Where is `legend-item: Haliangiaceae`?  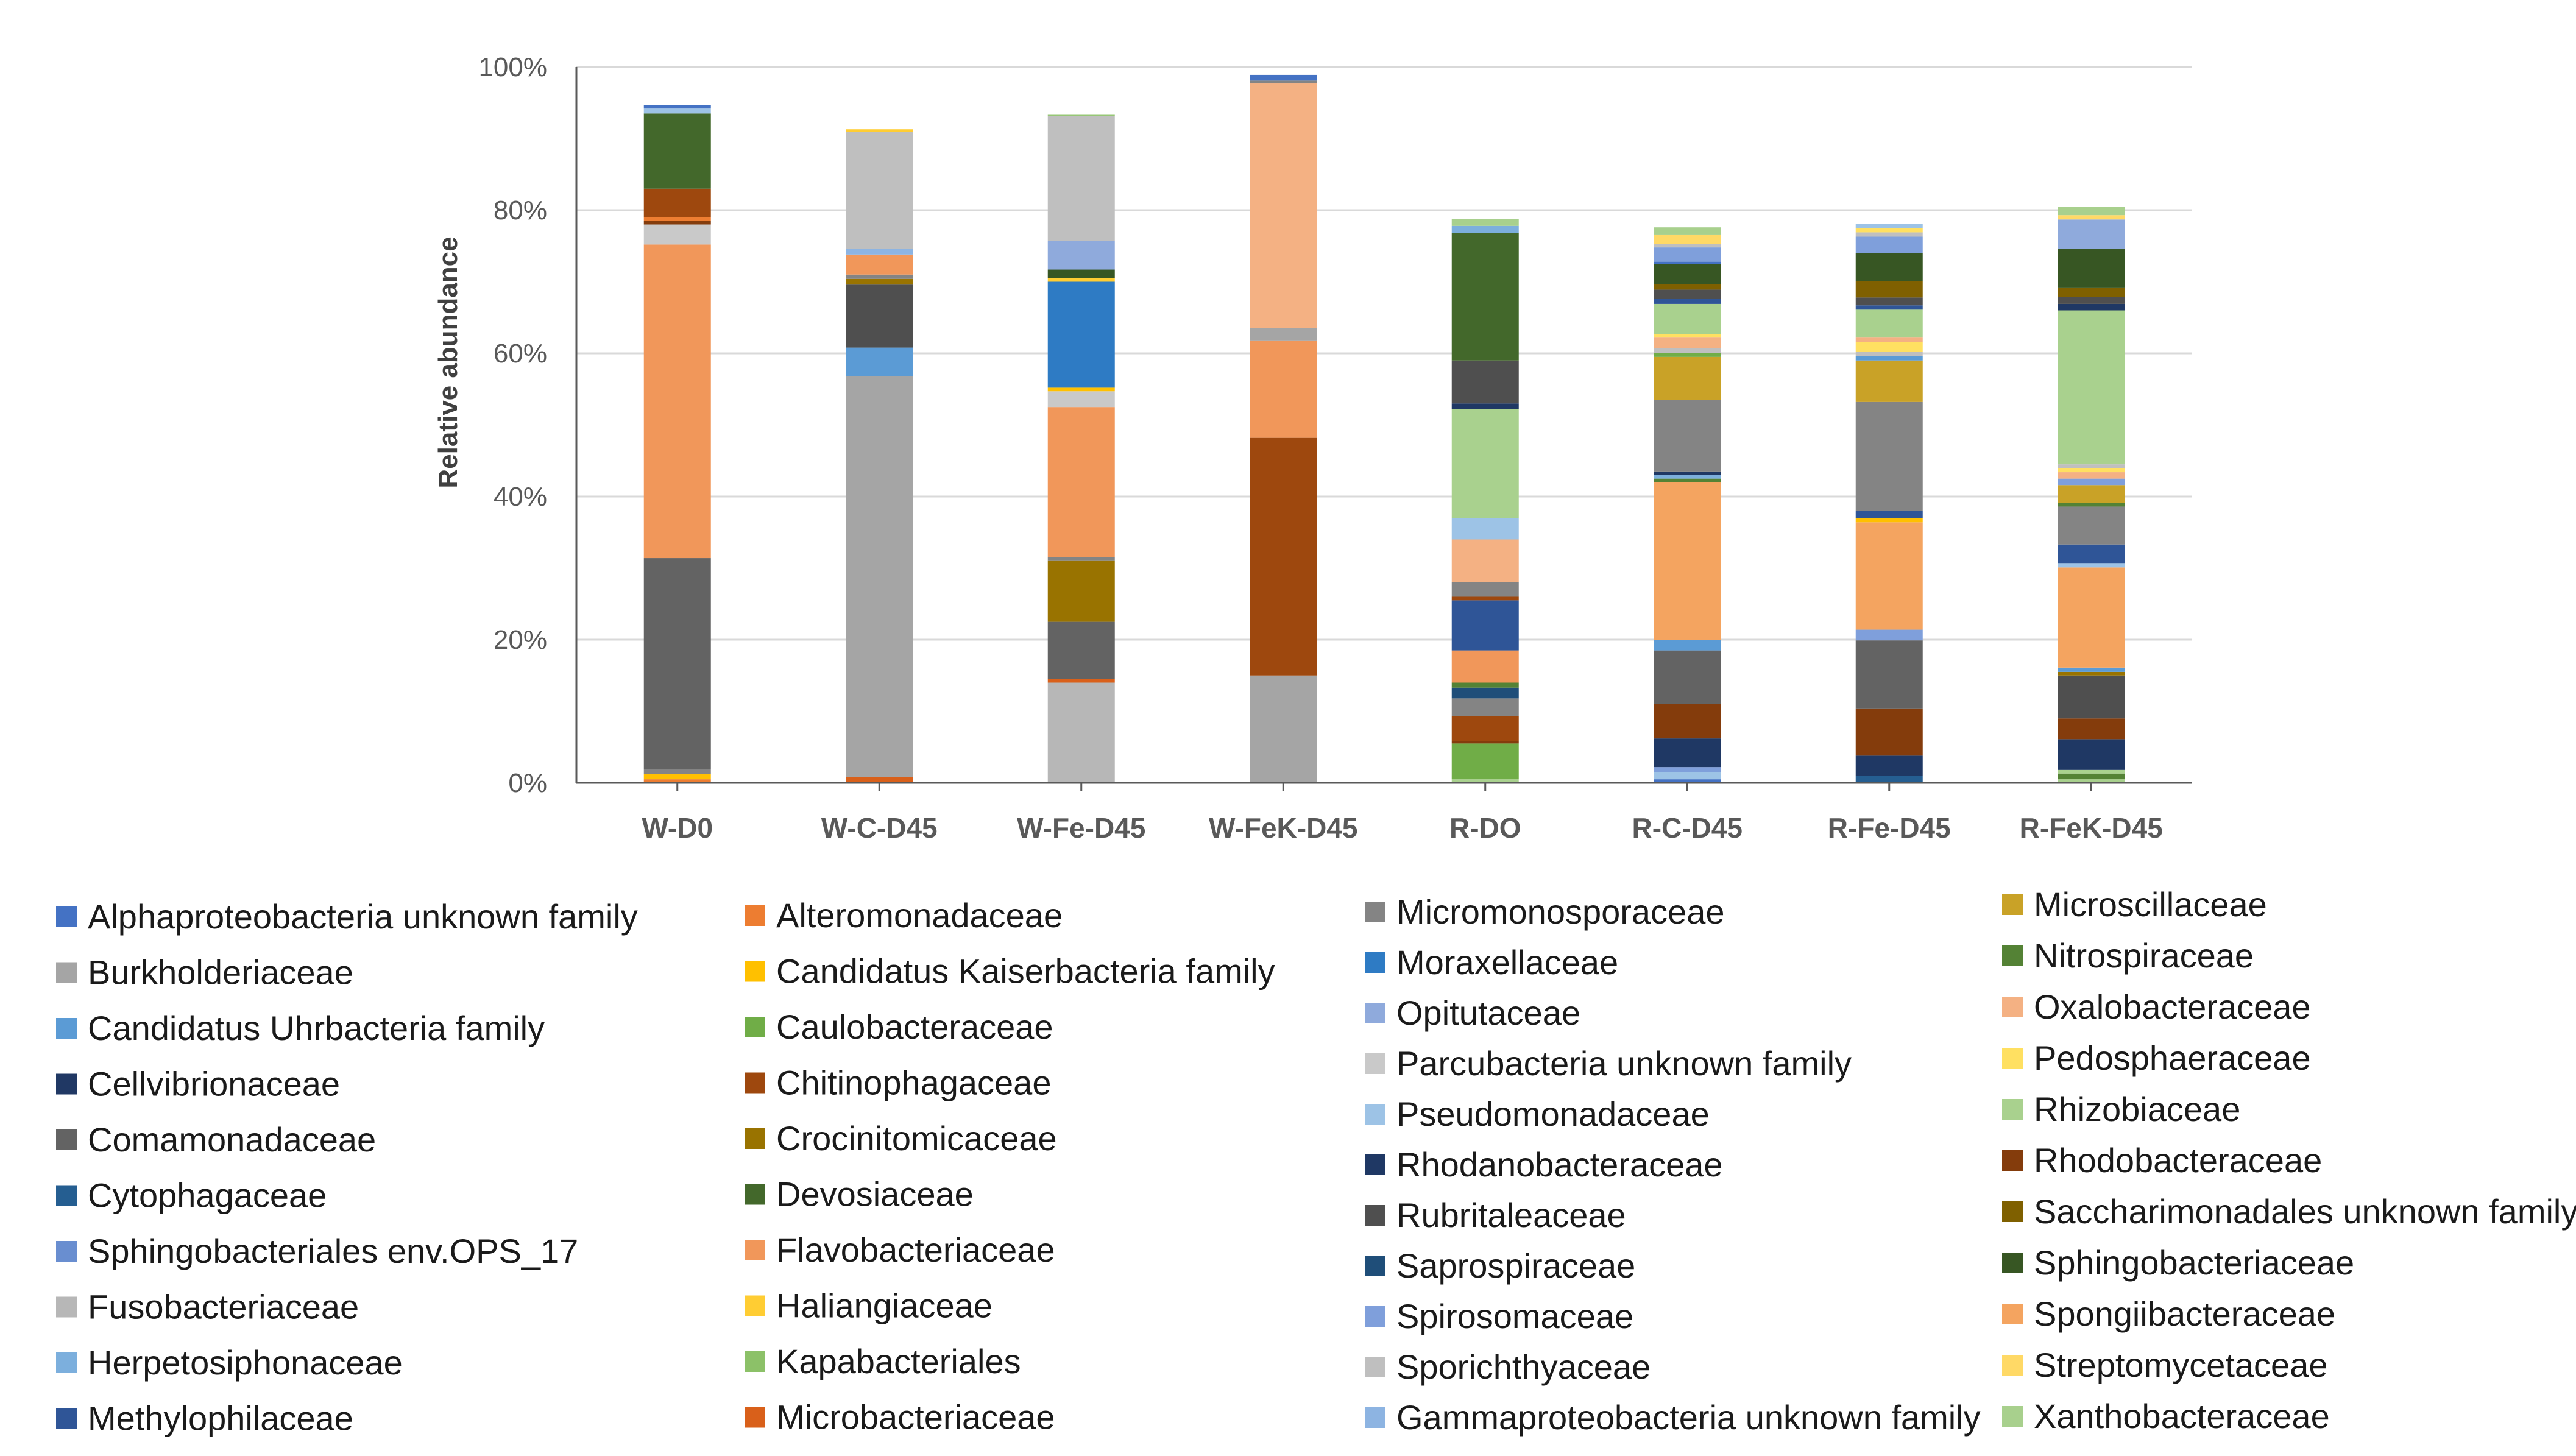 legend-item: Haliangiaceae is located at coordinates (869, 1306).